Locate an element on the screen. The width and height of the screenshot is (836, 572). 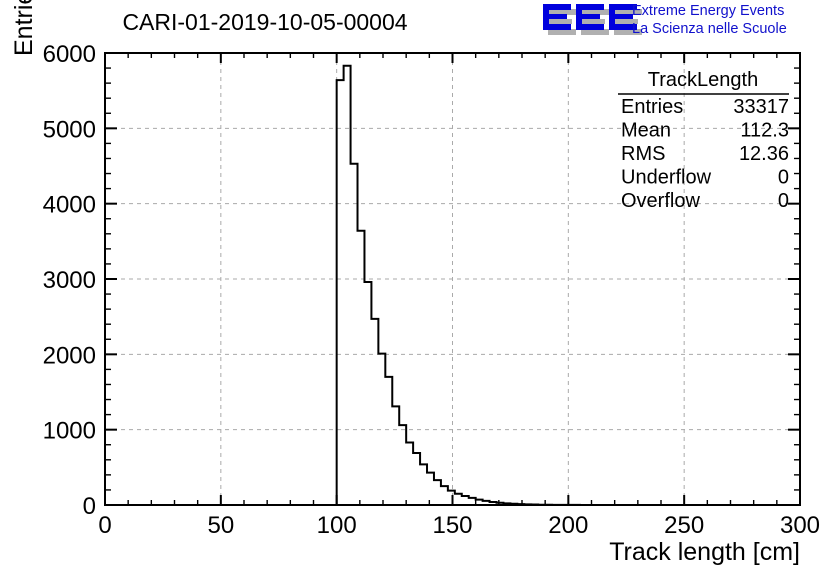
stats-row-label: Entries is located at coordinates (652, 107).